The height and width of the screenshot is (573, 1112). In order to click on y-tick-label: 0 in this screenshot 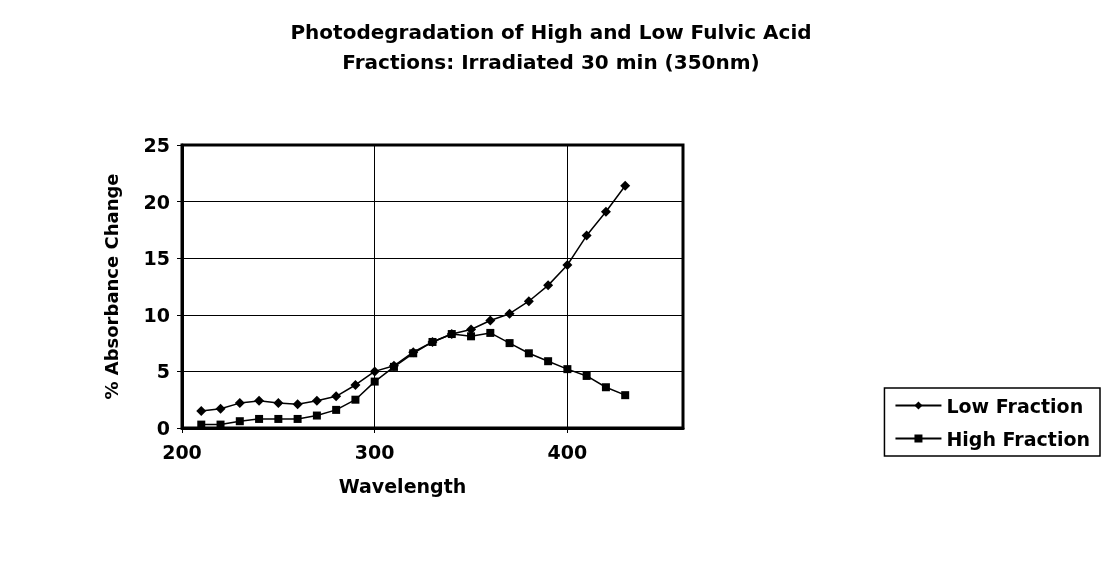, I will do `click(163, 428)`.